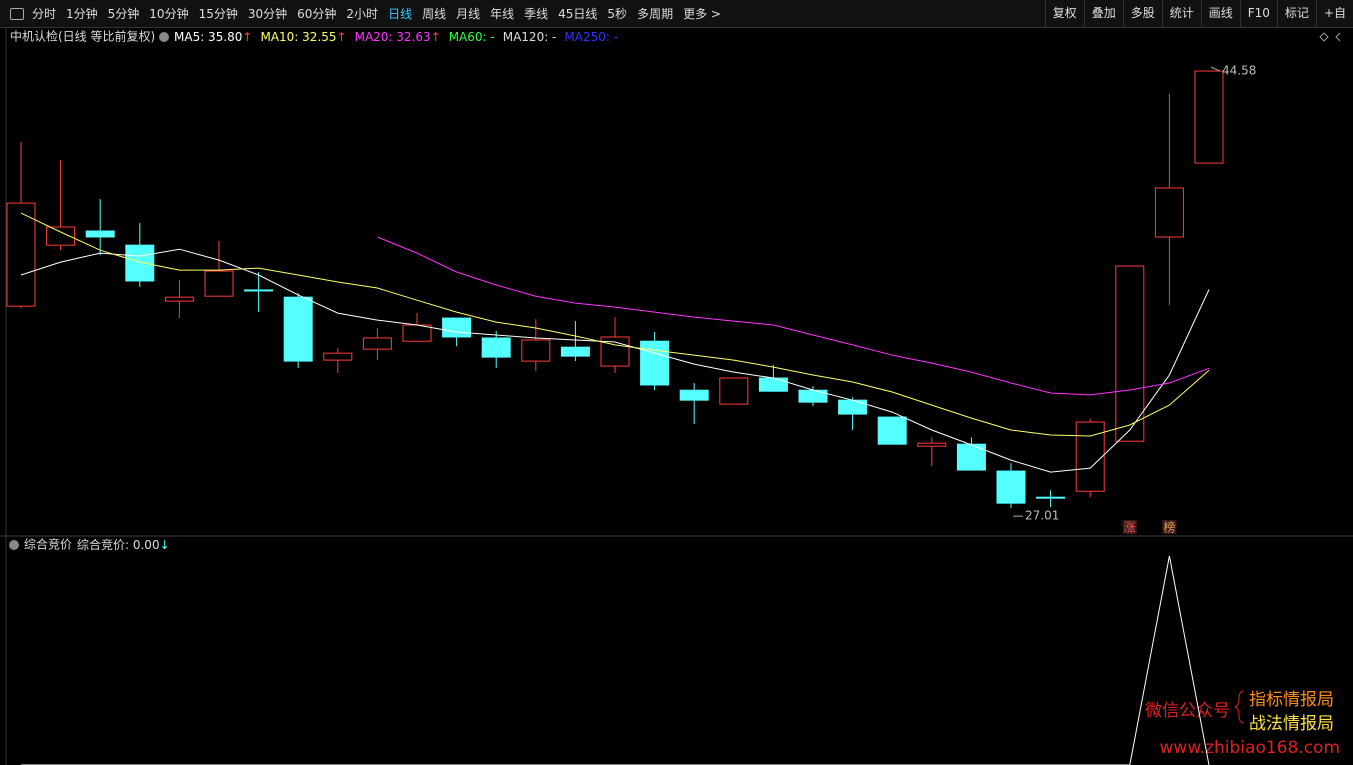 The width and height of the screenshot is (1353, 765). I want to click on period-tab: 30分钟, so click(267, 14).